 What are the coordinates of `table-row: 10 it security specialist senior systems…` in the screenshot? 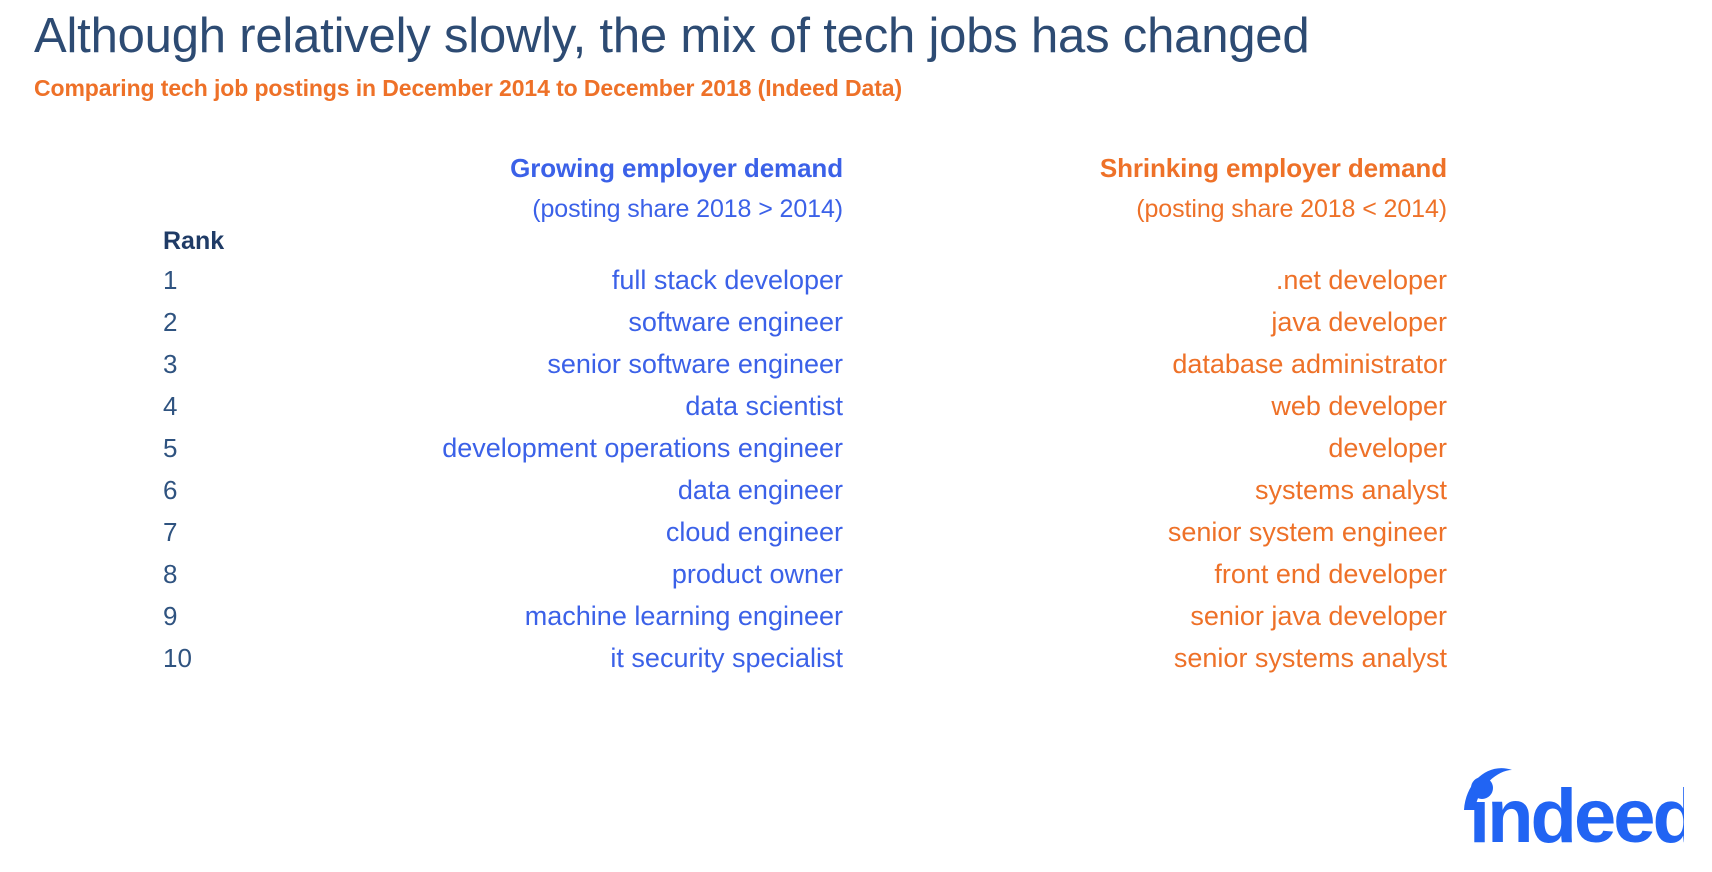 It's located at (856, 666).